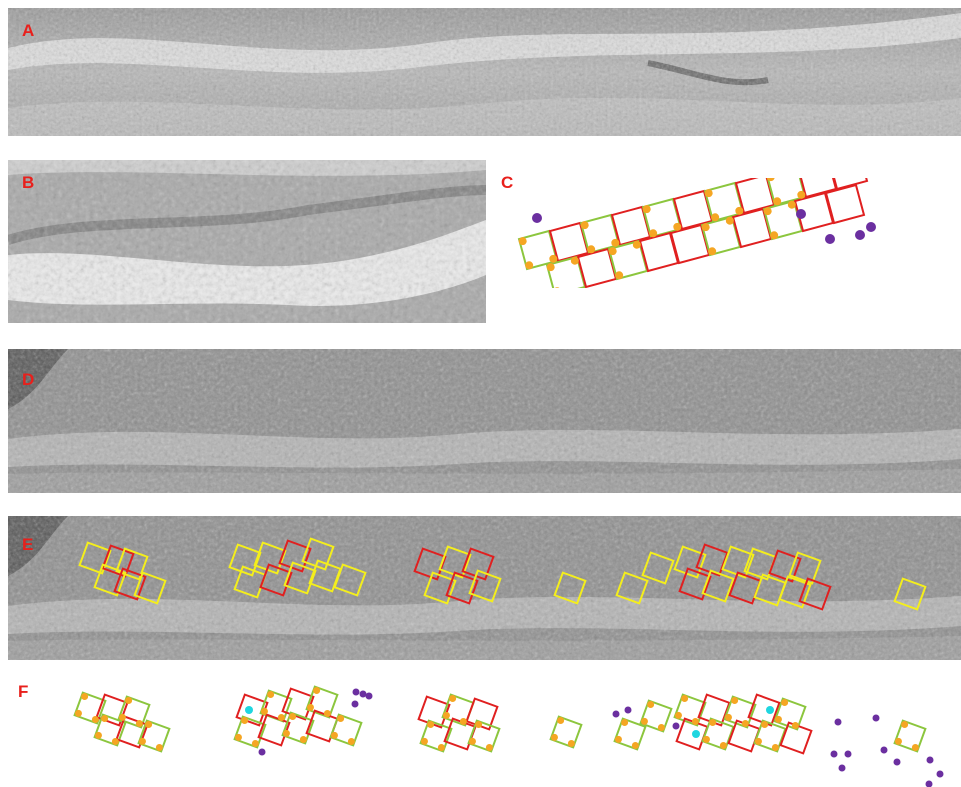 Image resolution: width=961 pixels, height=787 pixels. What do you see at coordinates (247, 241) in the screenshot?
I see `freeze-fracture-image-b` at bounding box center [247, 241].